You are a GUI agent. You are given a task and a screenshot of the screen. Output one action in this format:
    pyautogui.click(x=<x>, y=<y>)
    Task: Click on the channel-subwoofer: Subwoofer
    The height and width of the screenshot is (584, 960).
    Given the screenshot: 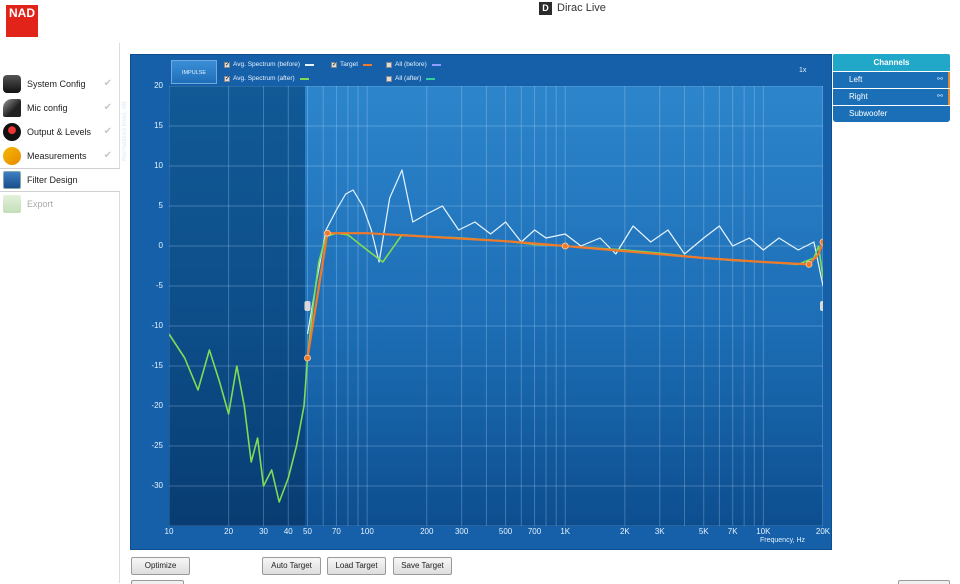 What is the action you would take?
    pyautogui.click(x=891, y=114)
    